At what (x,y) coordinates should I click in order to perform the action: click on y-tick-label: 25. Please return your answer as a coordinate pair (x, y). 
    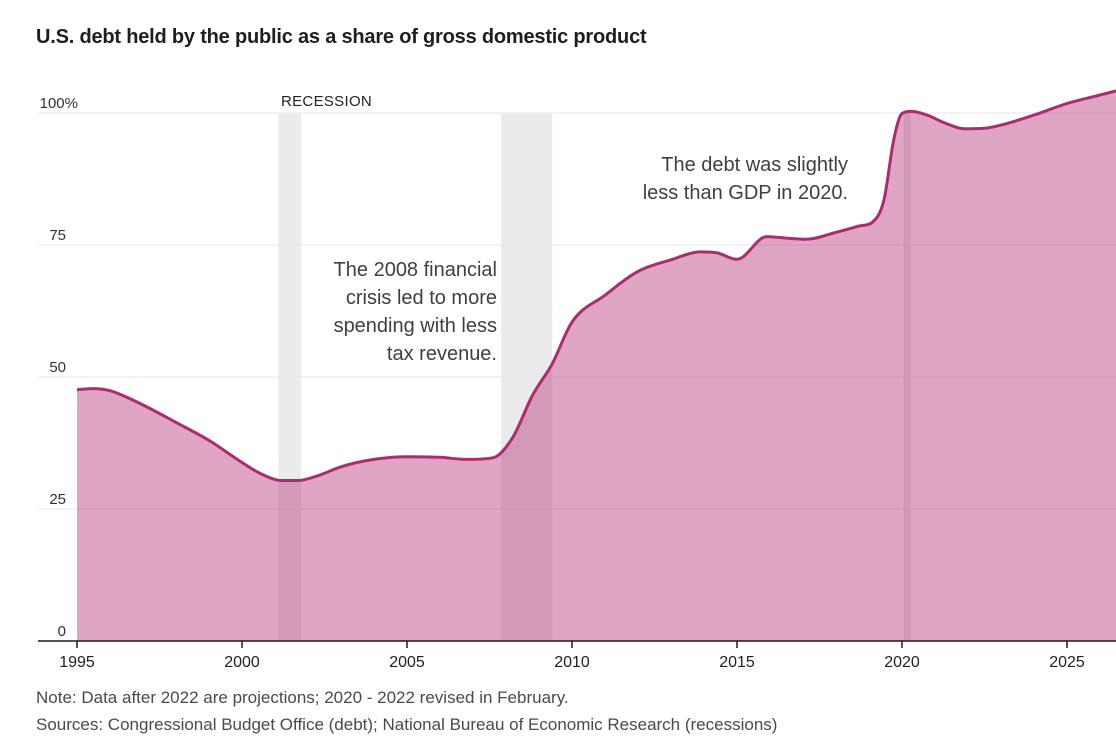
    Looking at the image, I should click on (57, 499).